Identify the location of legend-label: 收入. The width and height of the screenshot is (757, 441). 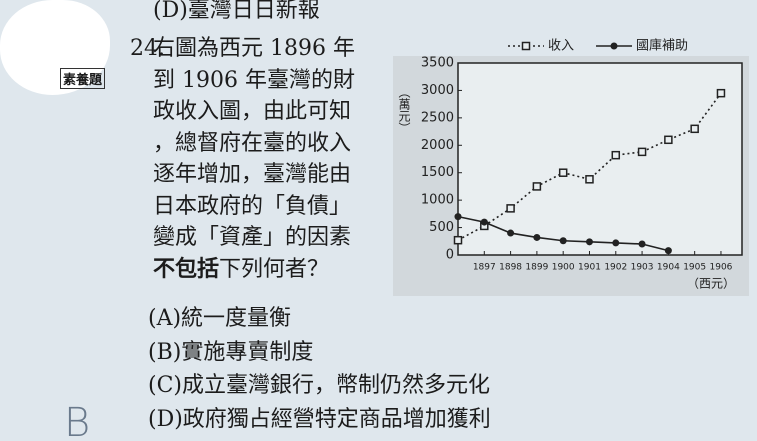
(561, 46).